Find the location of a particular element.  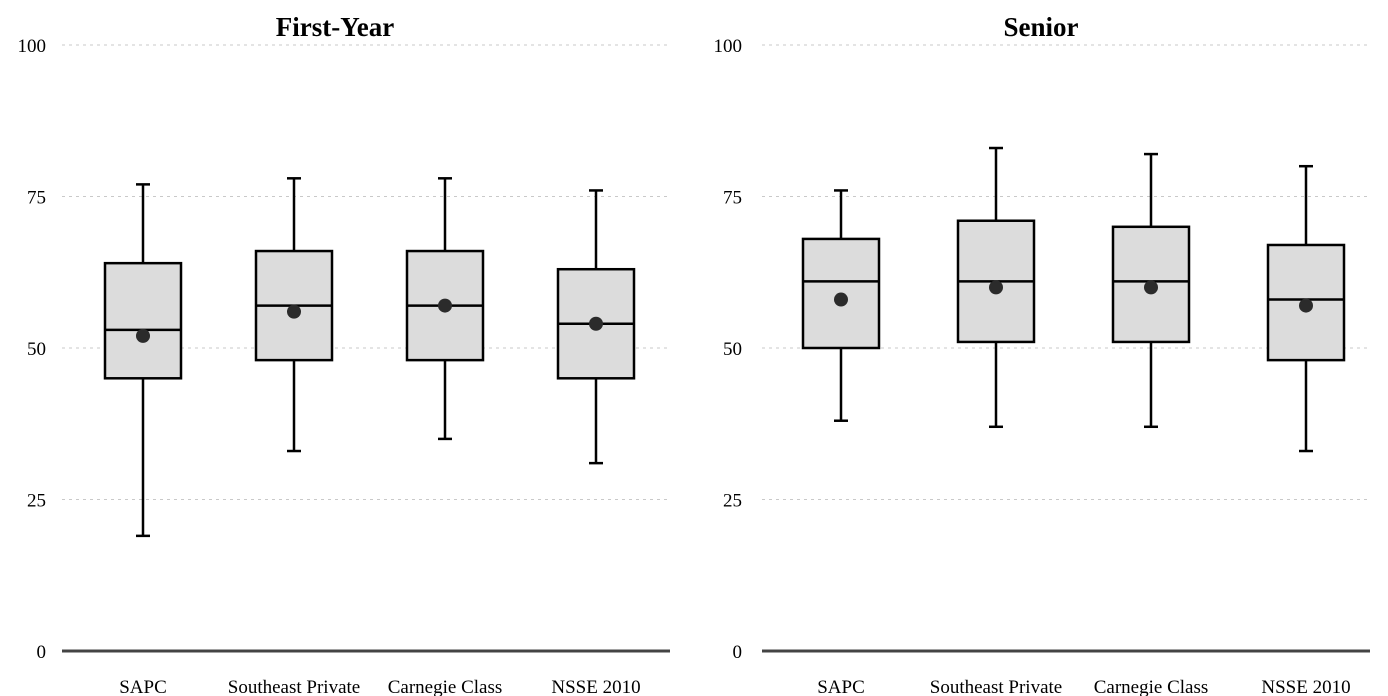

chart-title: First-Year is located at coordinates (335, 27).